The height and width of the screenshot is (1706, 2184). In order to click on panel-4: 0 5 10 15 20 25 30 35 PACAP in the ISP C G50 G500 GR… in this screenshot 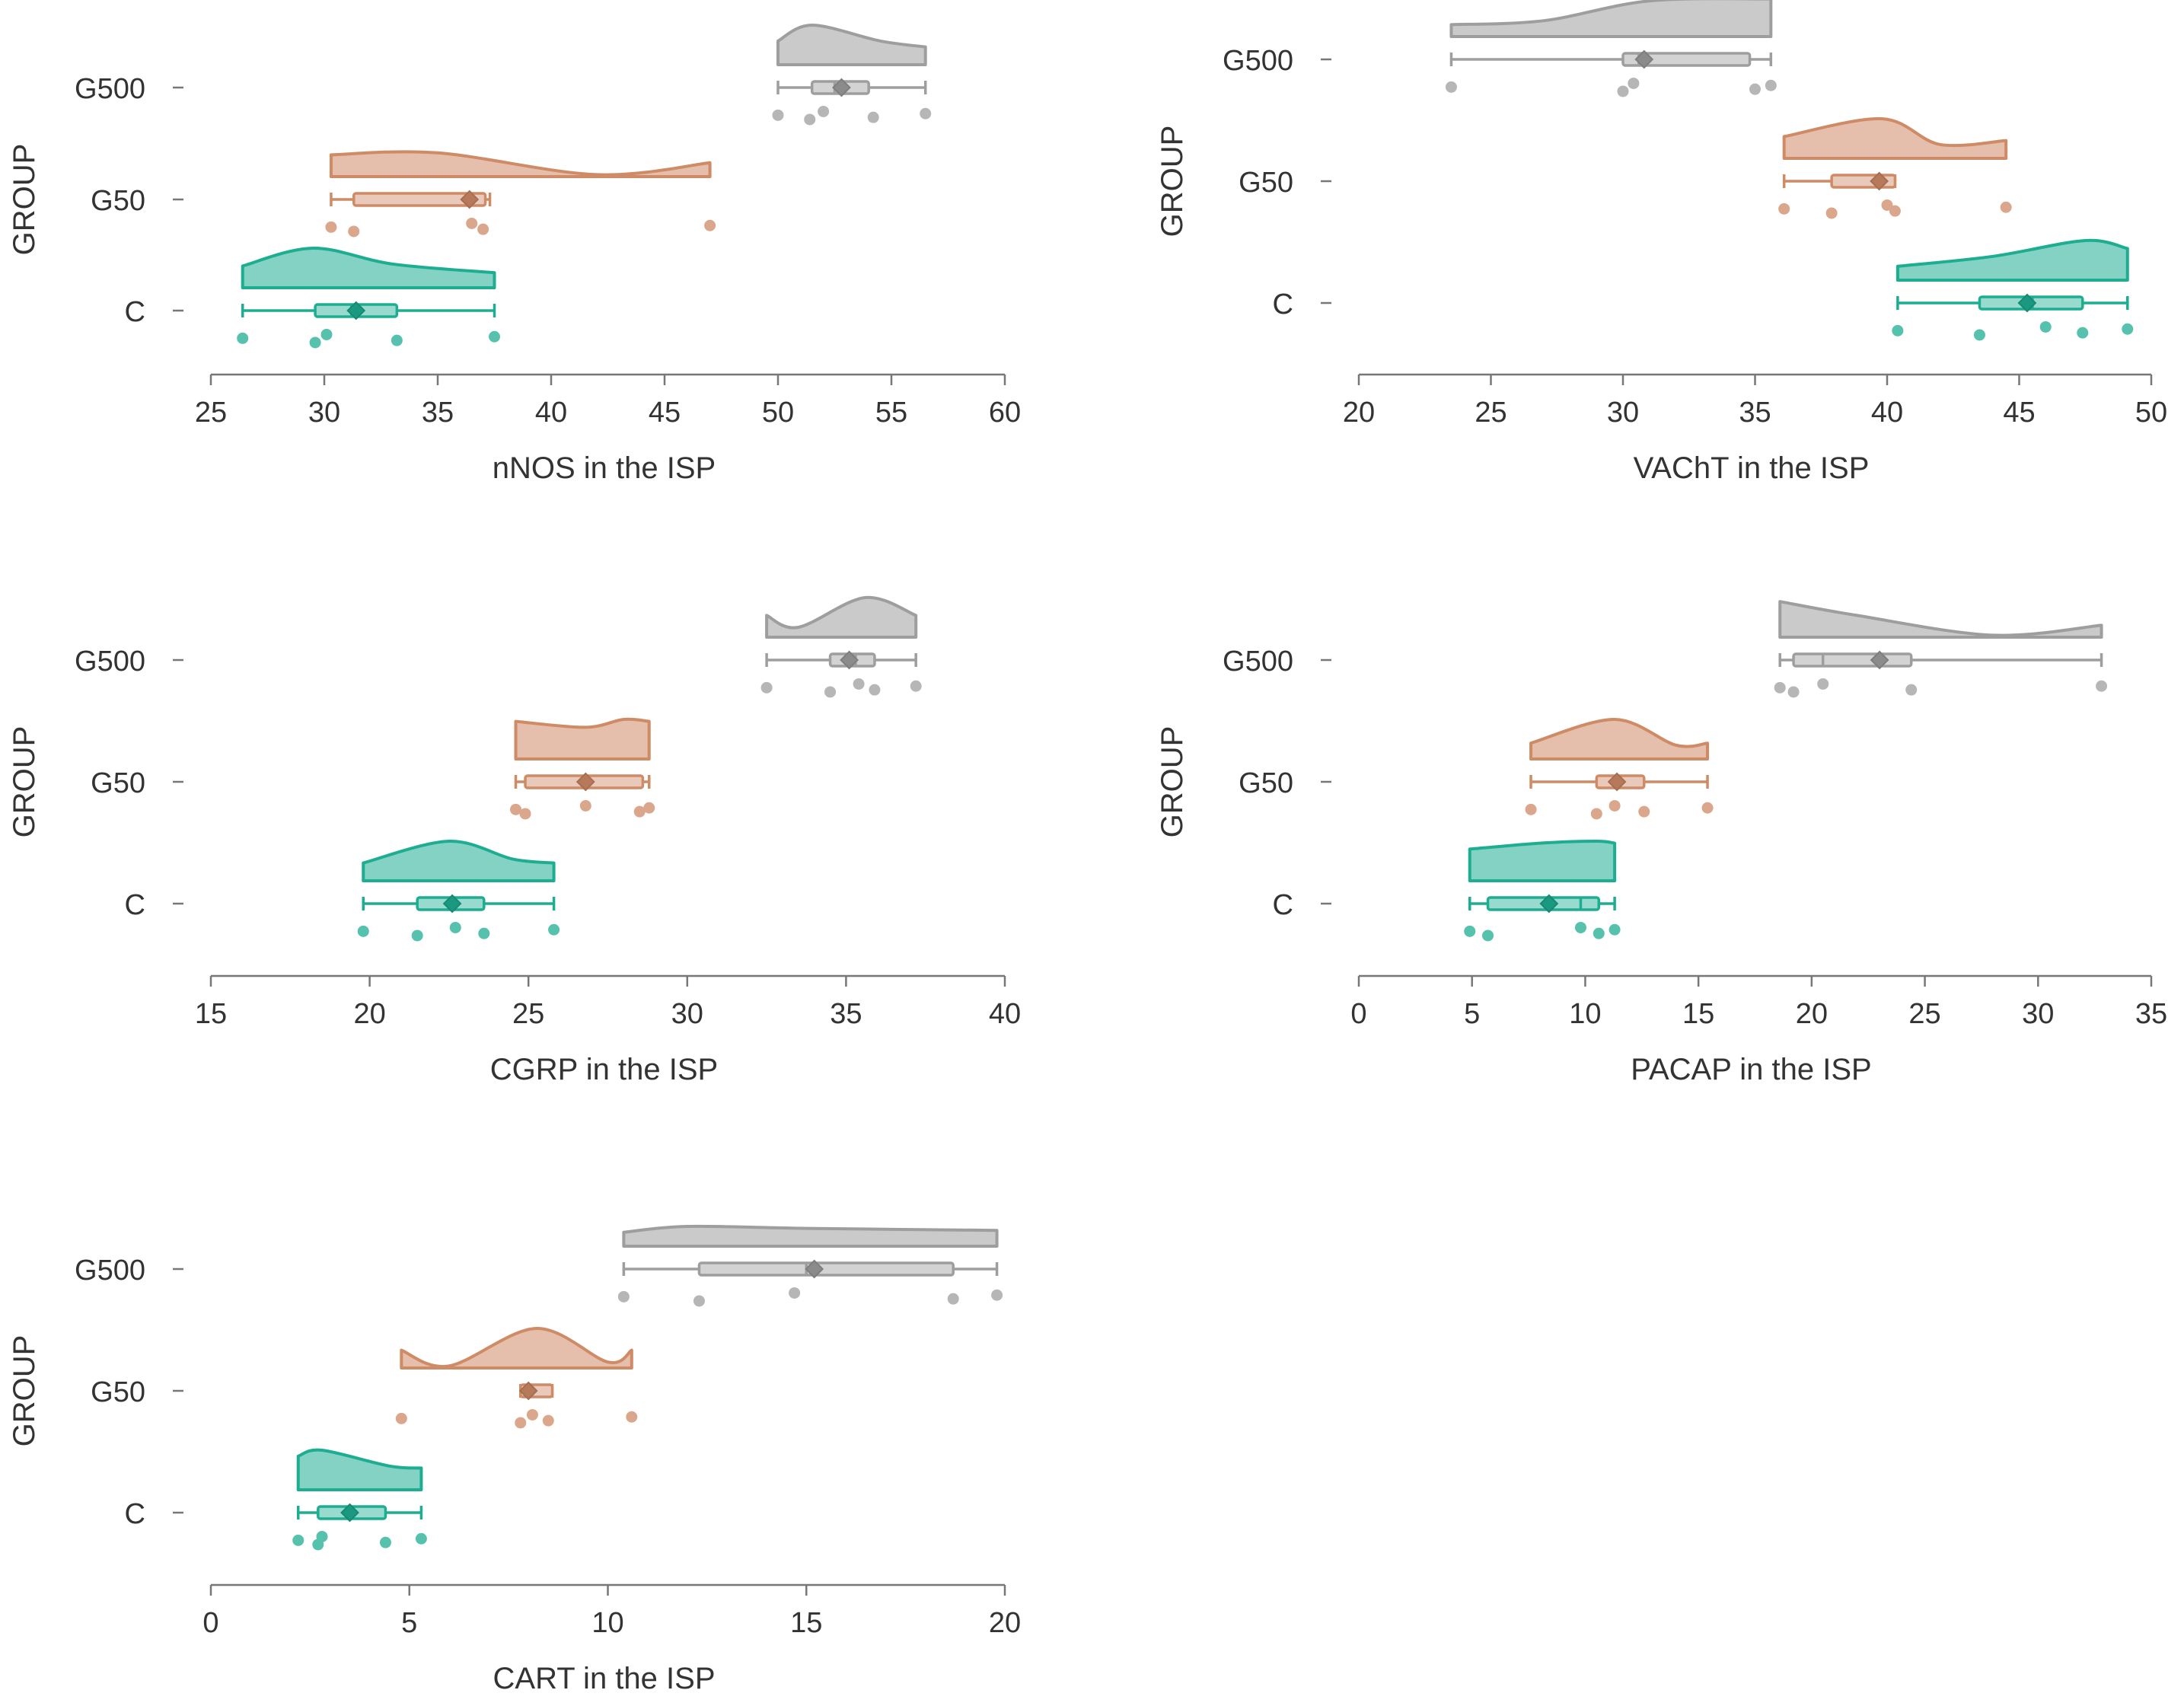, I will do `click(1661, 843)`.